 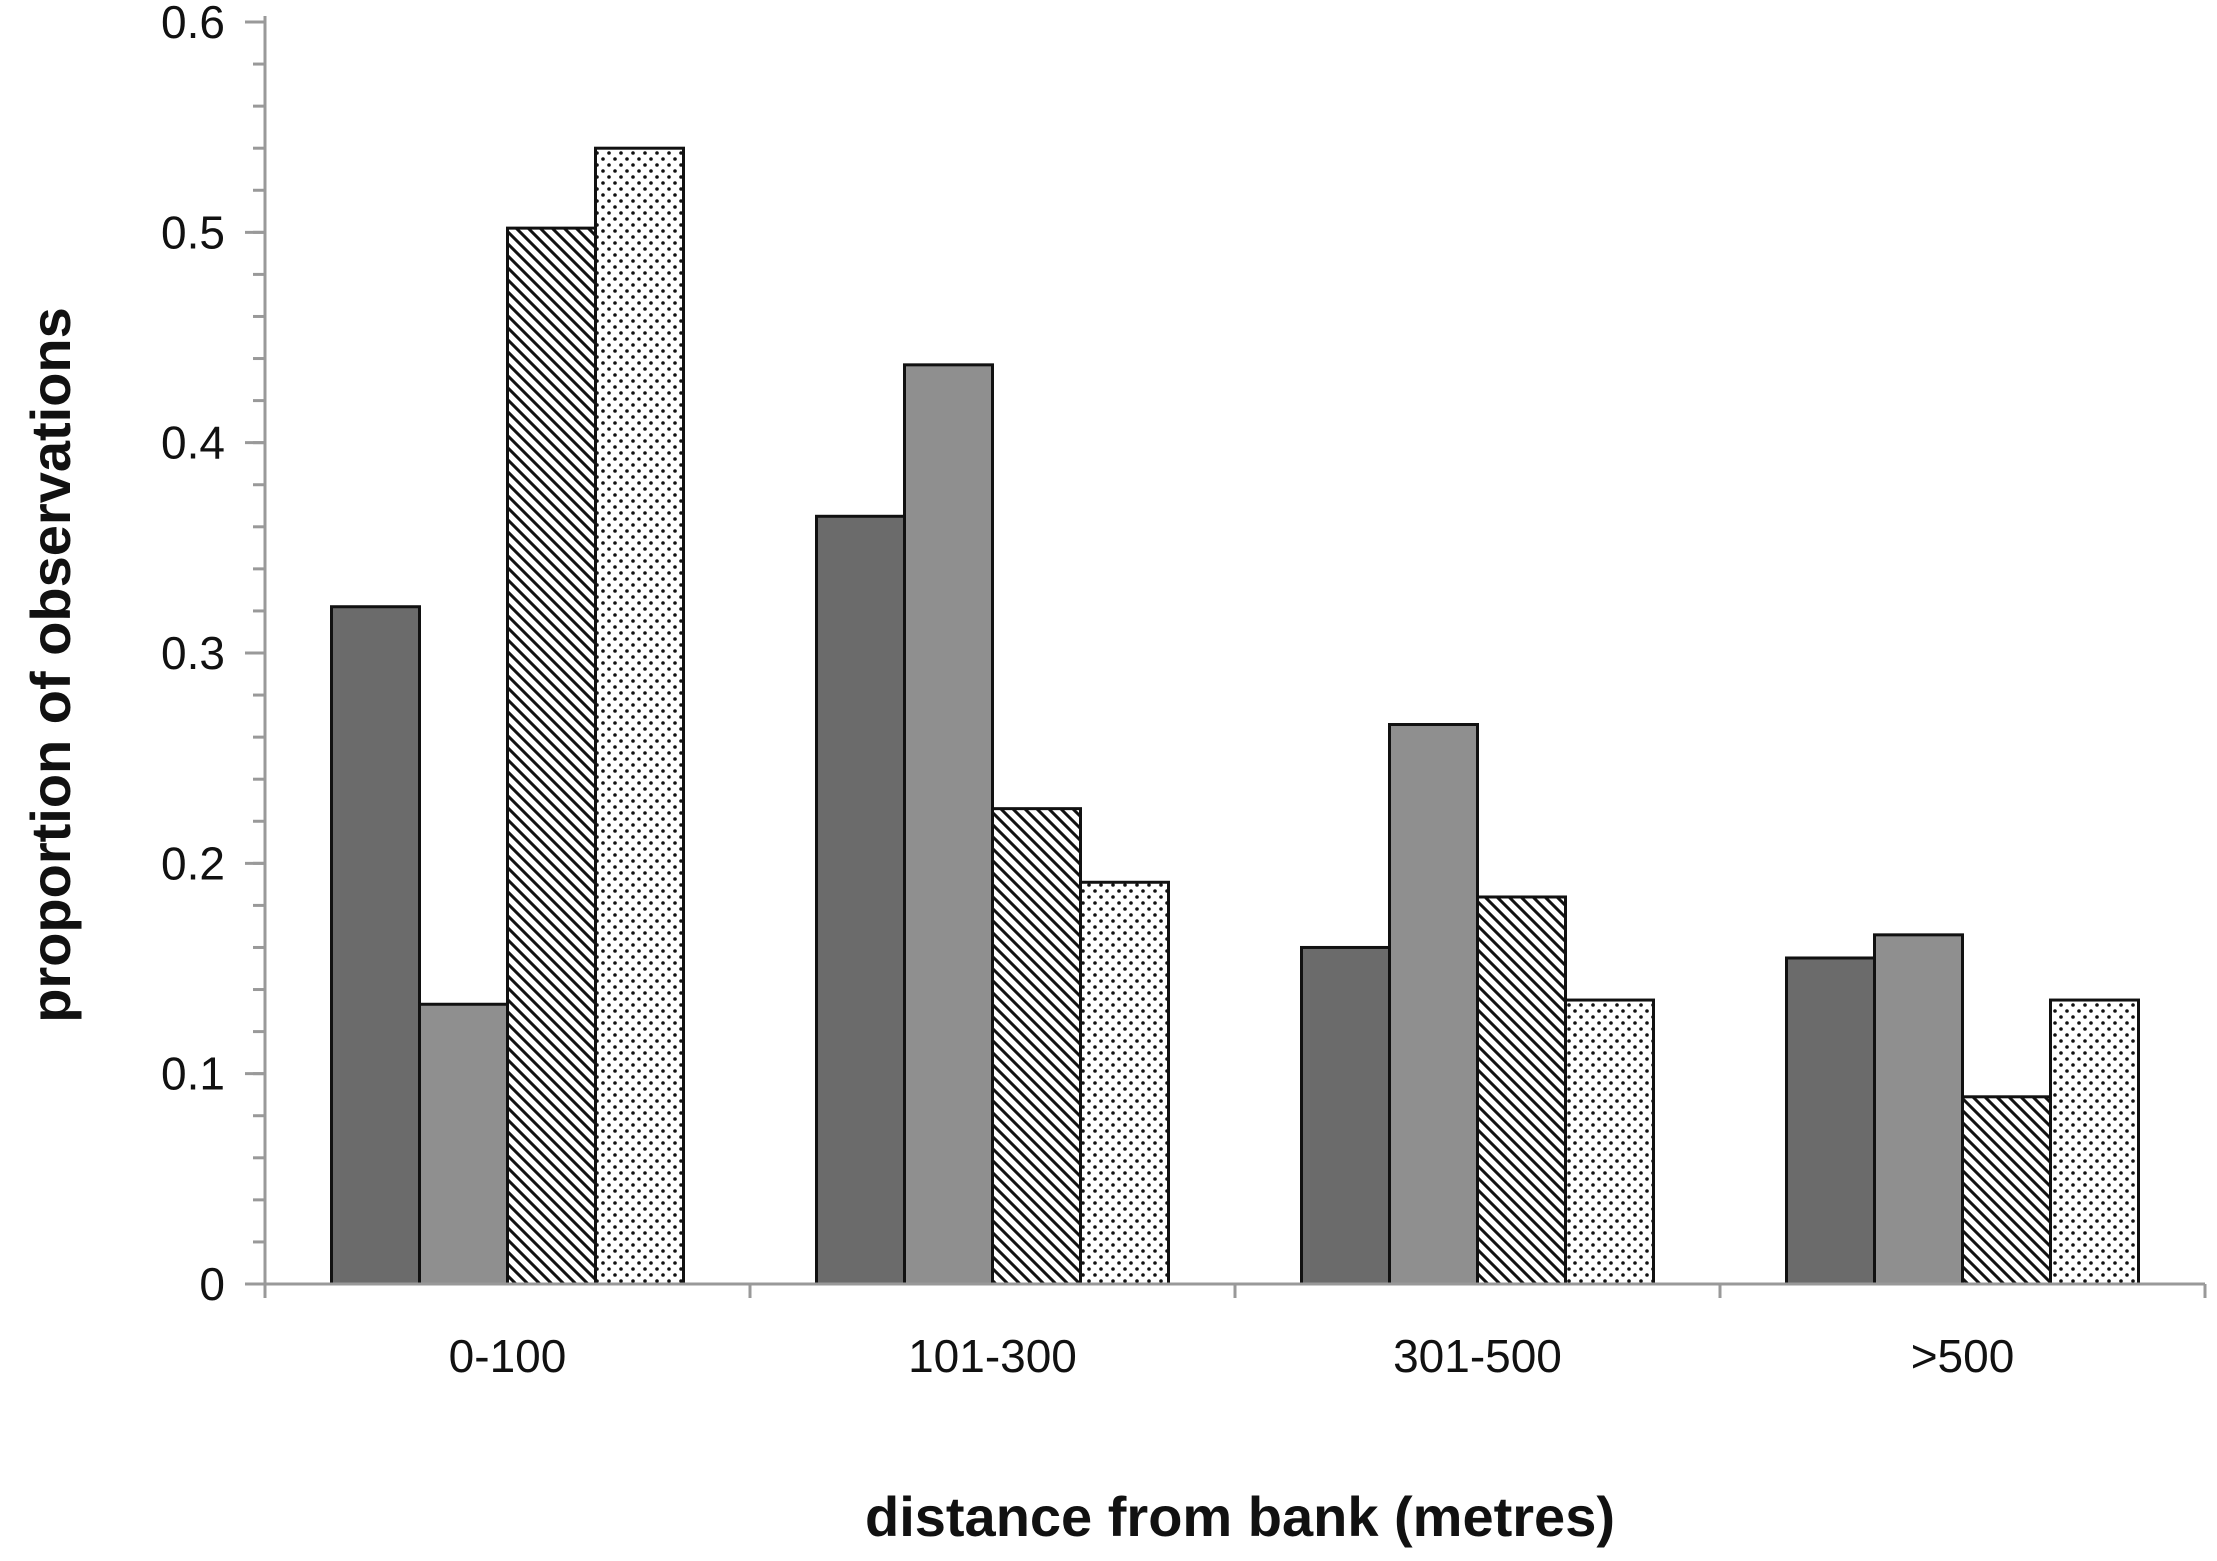 I want to click on x-tick-label: >500, so click(x=1963, y=1356).